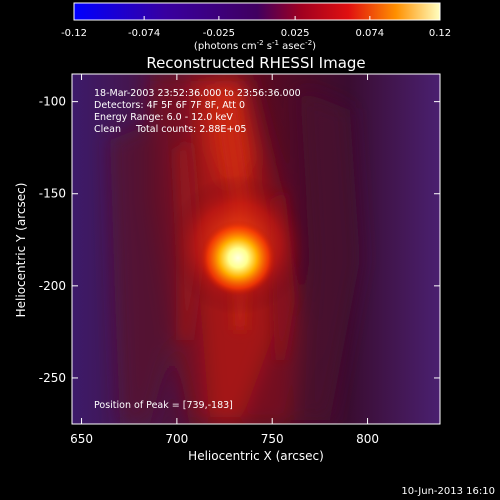 The width and height of the screenshot is (500, 500). Describe the element at coordinates (219, 33) in the screenshot. I see `colorbar-tick-label: -0.025` at that location.